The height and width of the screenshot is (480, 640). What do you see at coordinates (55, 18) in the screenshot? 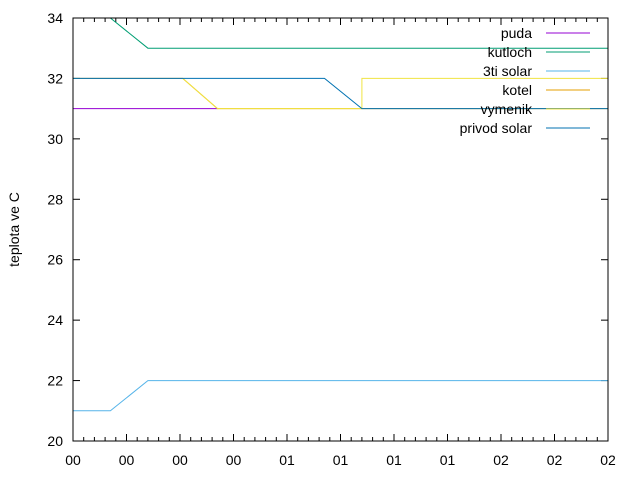
I see `y-tick-label: 34` at bounding box center [55, 18].